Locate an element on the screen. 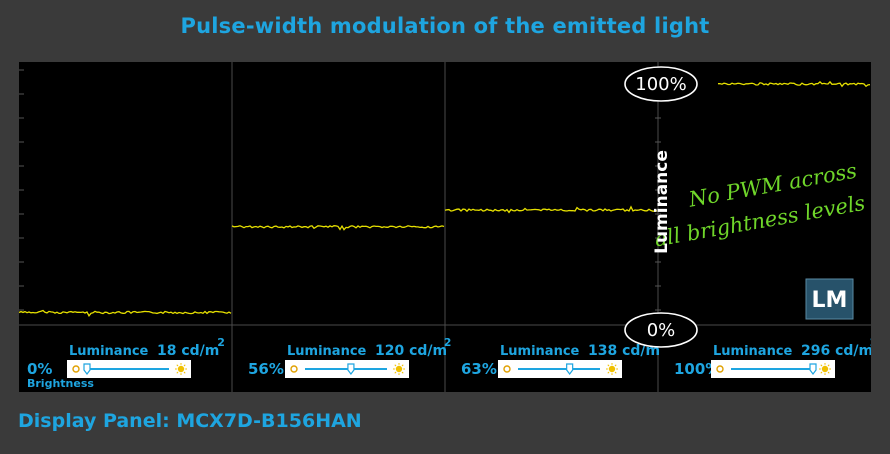 The image size is (890, 454). annotation-line-2: all brightness levels is located at coordinates (760, 221).